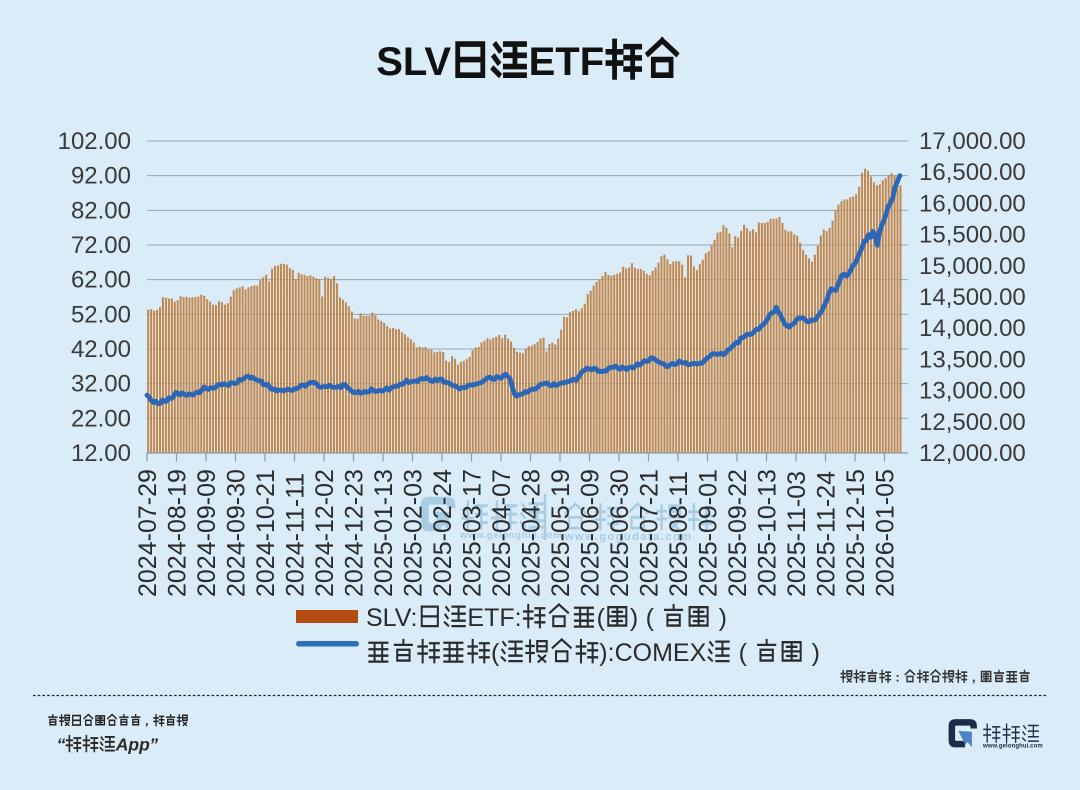 The height and width of the screenshot is (790, 1080). I want to click on svg-text: 2025-06-30, so click(620, 533).